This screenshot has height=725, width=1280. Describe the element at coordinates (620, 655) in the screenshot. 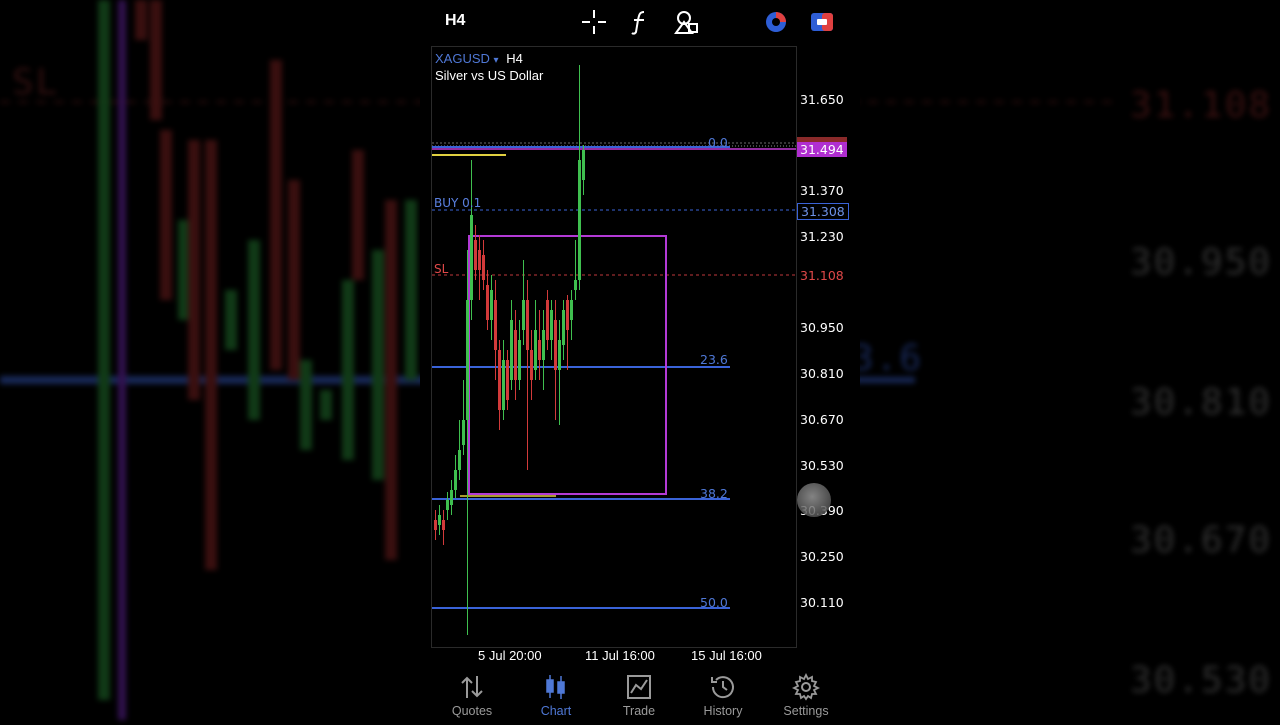

I see `time-tick: 11 Jul 16:00` at that location.